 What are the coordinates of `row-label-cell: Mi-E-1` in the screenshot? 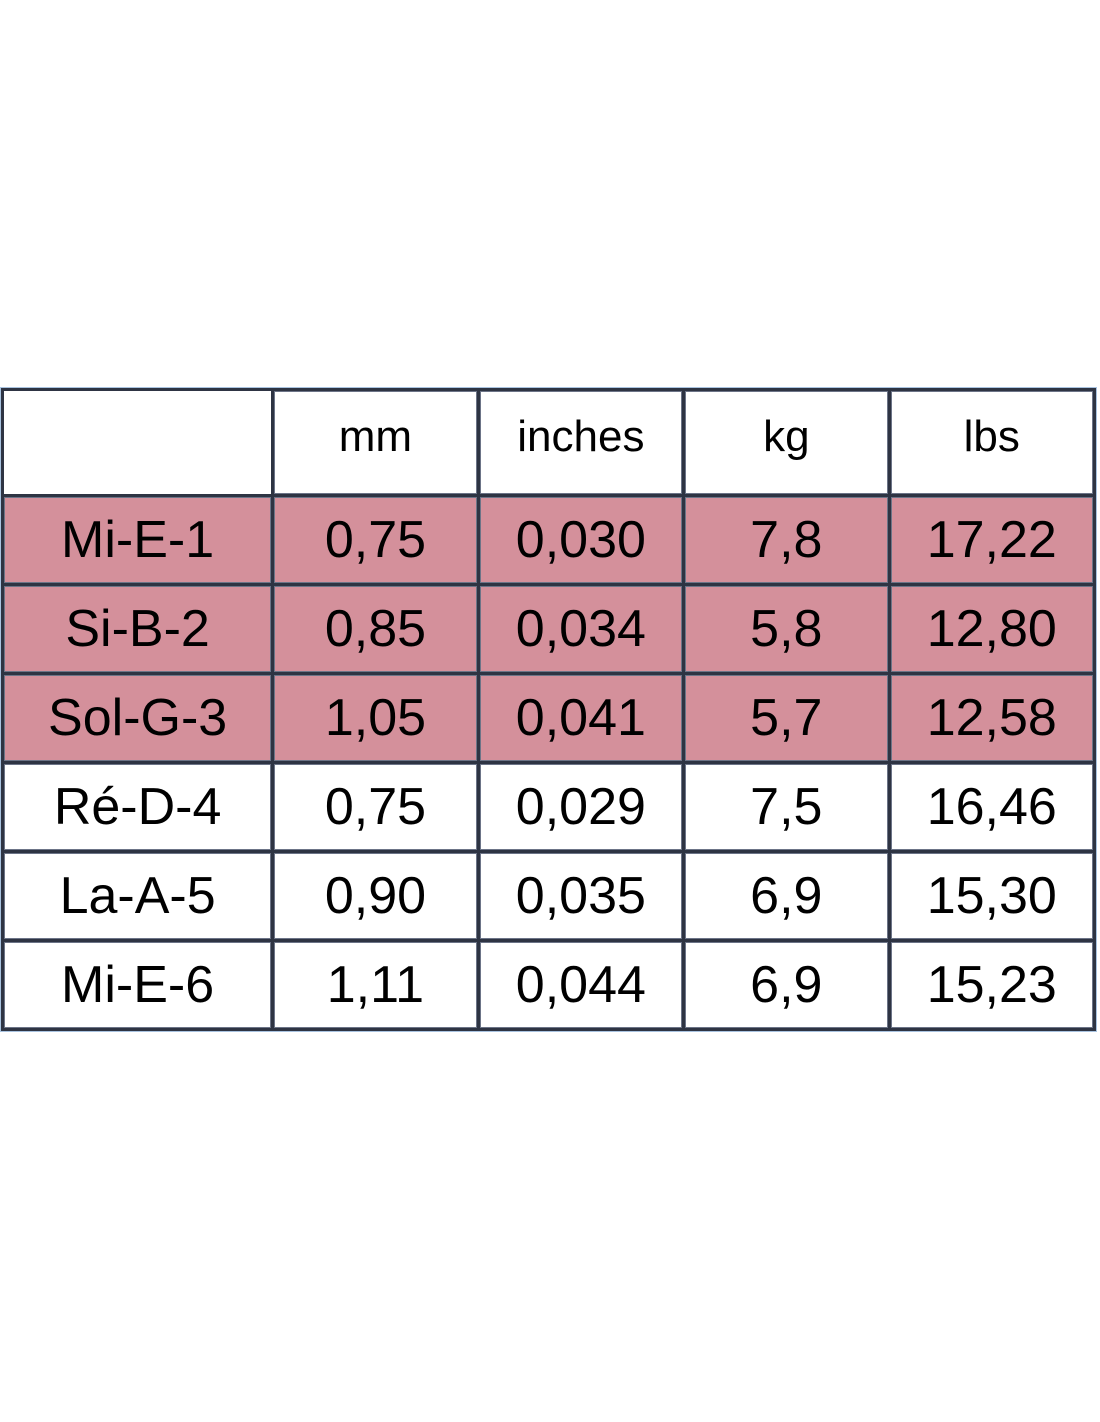 It's located at (138, 540).